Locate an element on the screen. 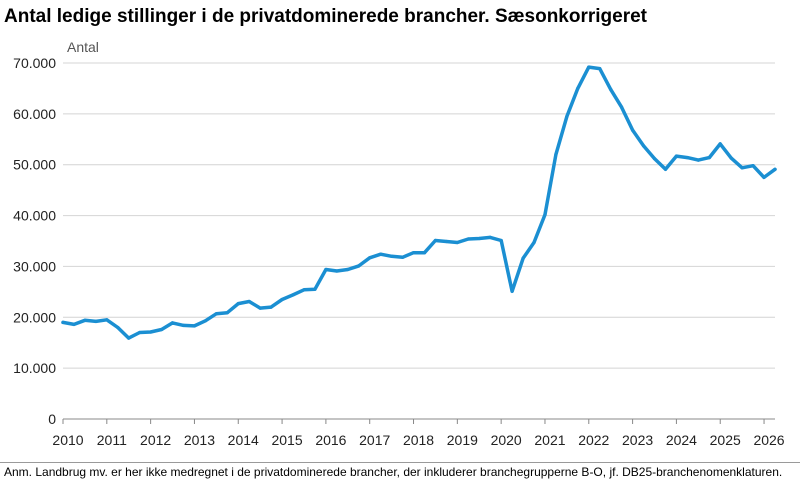  x-tick-label: 2019 is located at coordinates (462, 440).